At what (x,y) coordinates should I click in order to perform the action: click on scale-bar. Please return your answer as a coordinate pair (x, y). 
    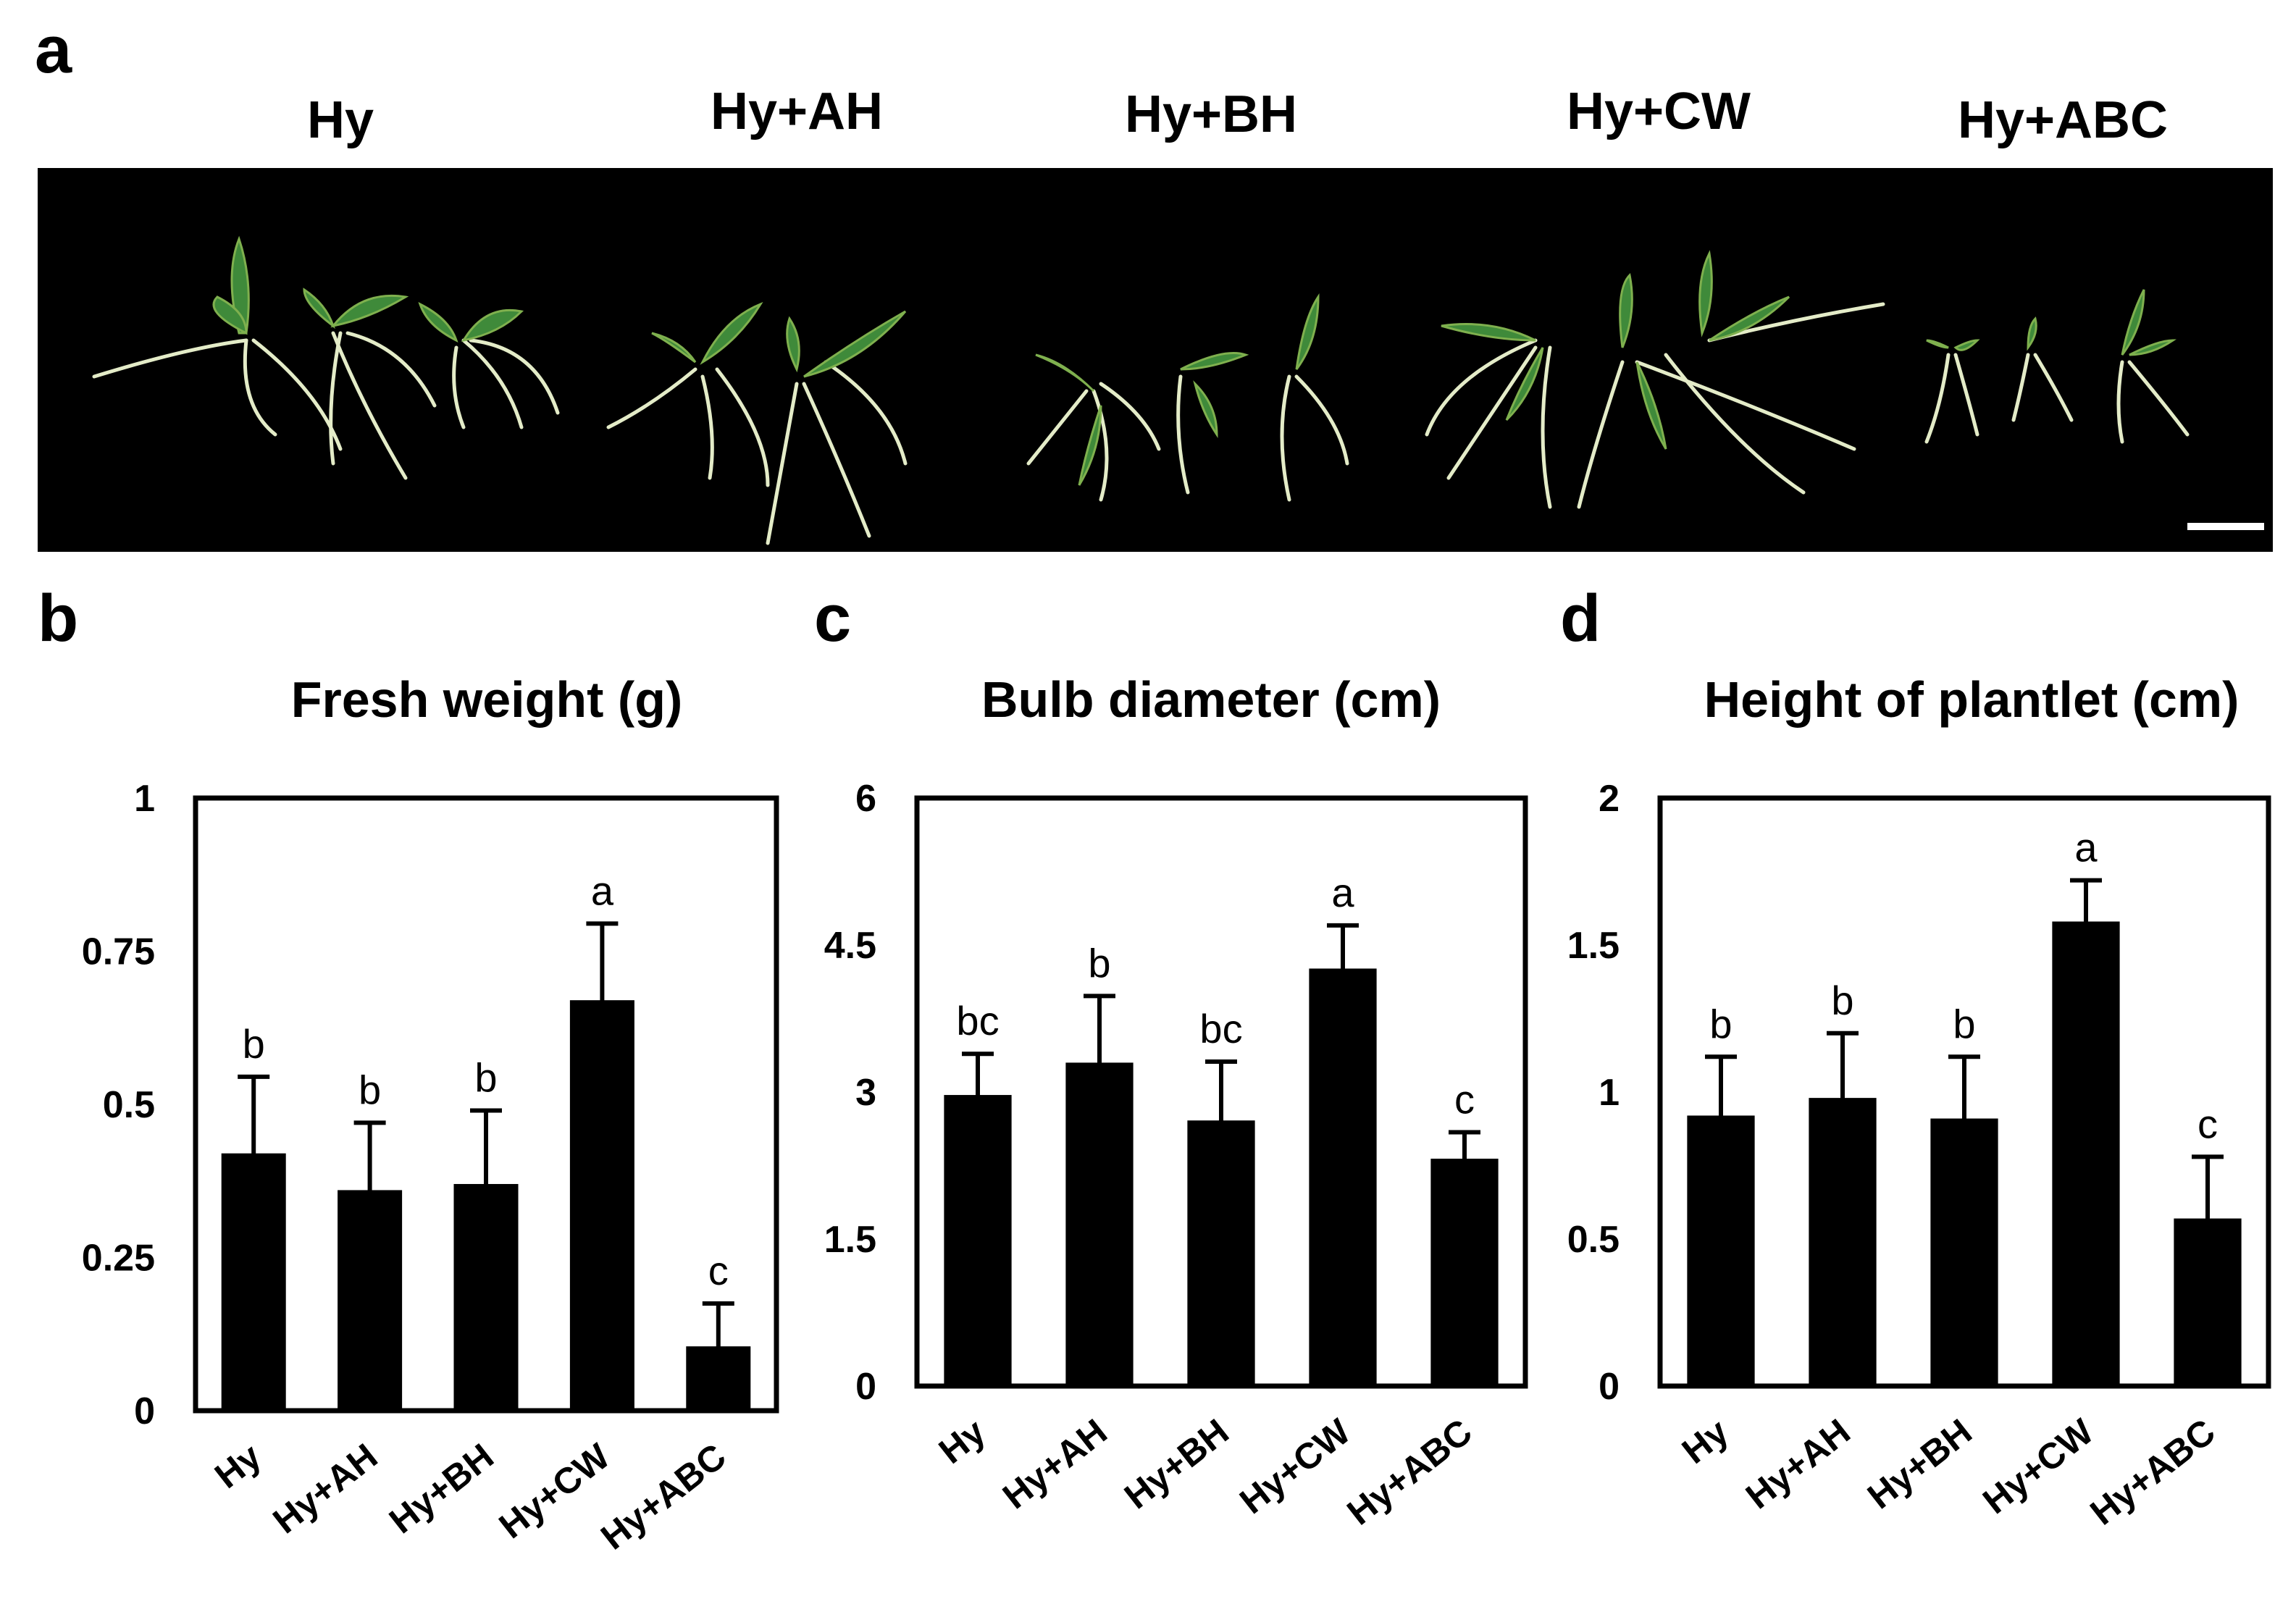
    Looking at the image, I should click on (2225, 526).